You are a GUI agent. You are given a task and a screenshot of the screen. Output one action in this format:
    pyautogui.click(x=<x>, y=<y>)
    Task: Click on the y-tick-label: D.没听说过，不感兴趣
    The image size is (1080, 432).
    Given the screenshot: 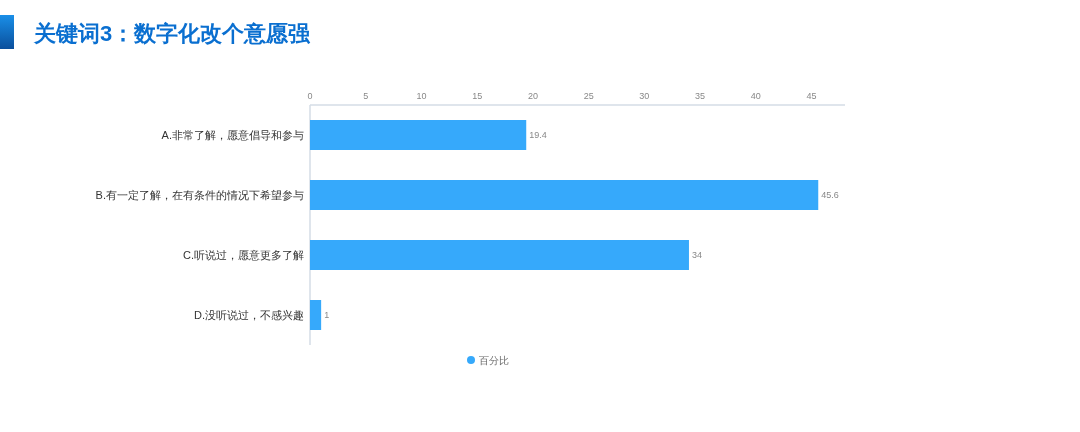 What is the action you would take?
    pyautogui.click(x=249, y=314)
    